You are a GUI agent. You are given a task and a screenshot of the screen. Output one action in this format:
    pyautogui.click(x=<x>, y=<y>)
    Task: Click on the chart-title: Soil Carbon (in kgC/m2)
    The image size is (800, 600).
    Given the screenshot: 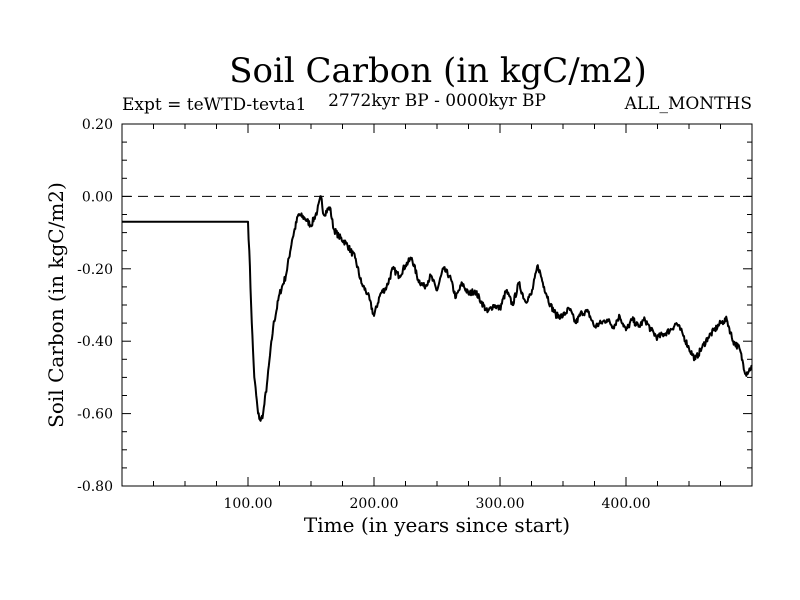 What is the action you would take?
    pyautogui.click(x=438, y=71)
    